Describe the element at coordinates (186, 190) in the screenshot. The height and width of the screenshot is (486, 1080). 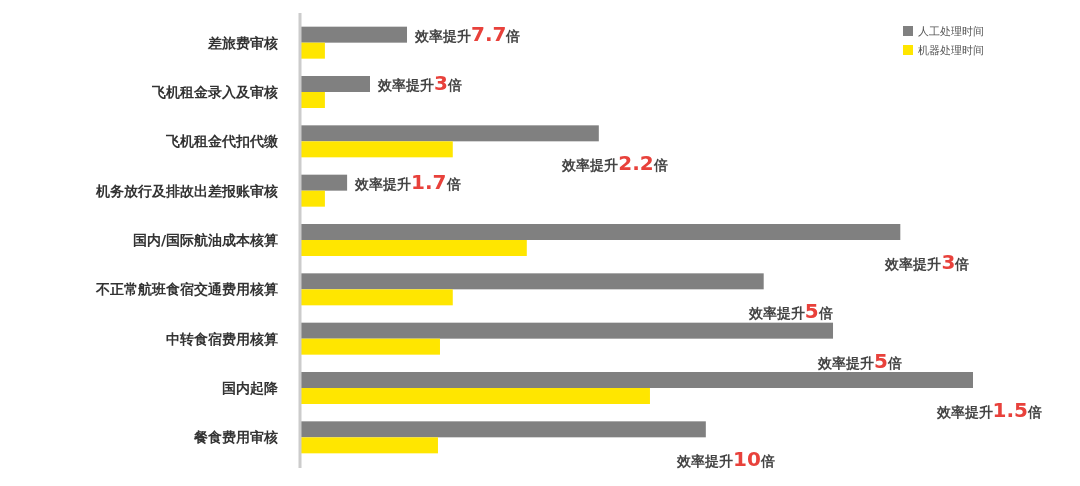
I see `y-tick-label: 机务放行及排故出差报账审核` at that location.